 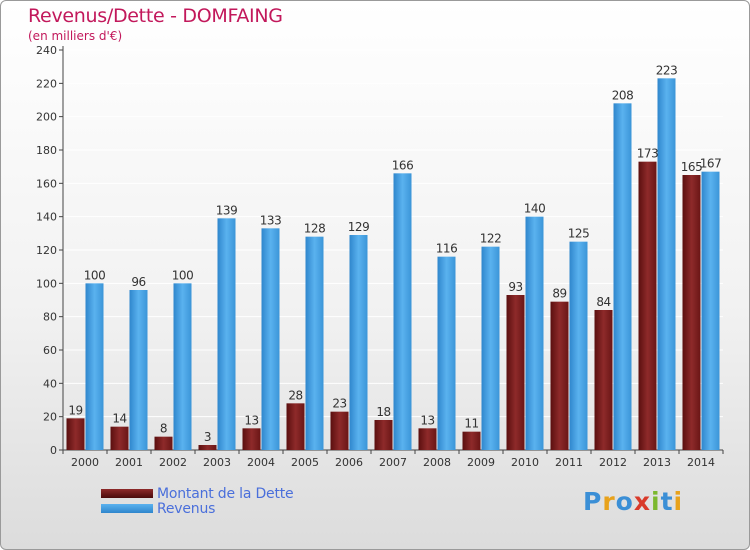 I want to click on data-label-revenus-2009: 122, so click(x=490, y=239).